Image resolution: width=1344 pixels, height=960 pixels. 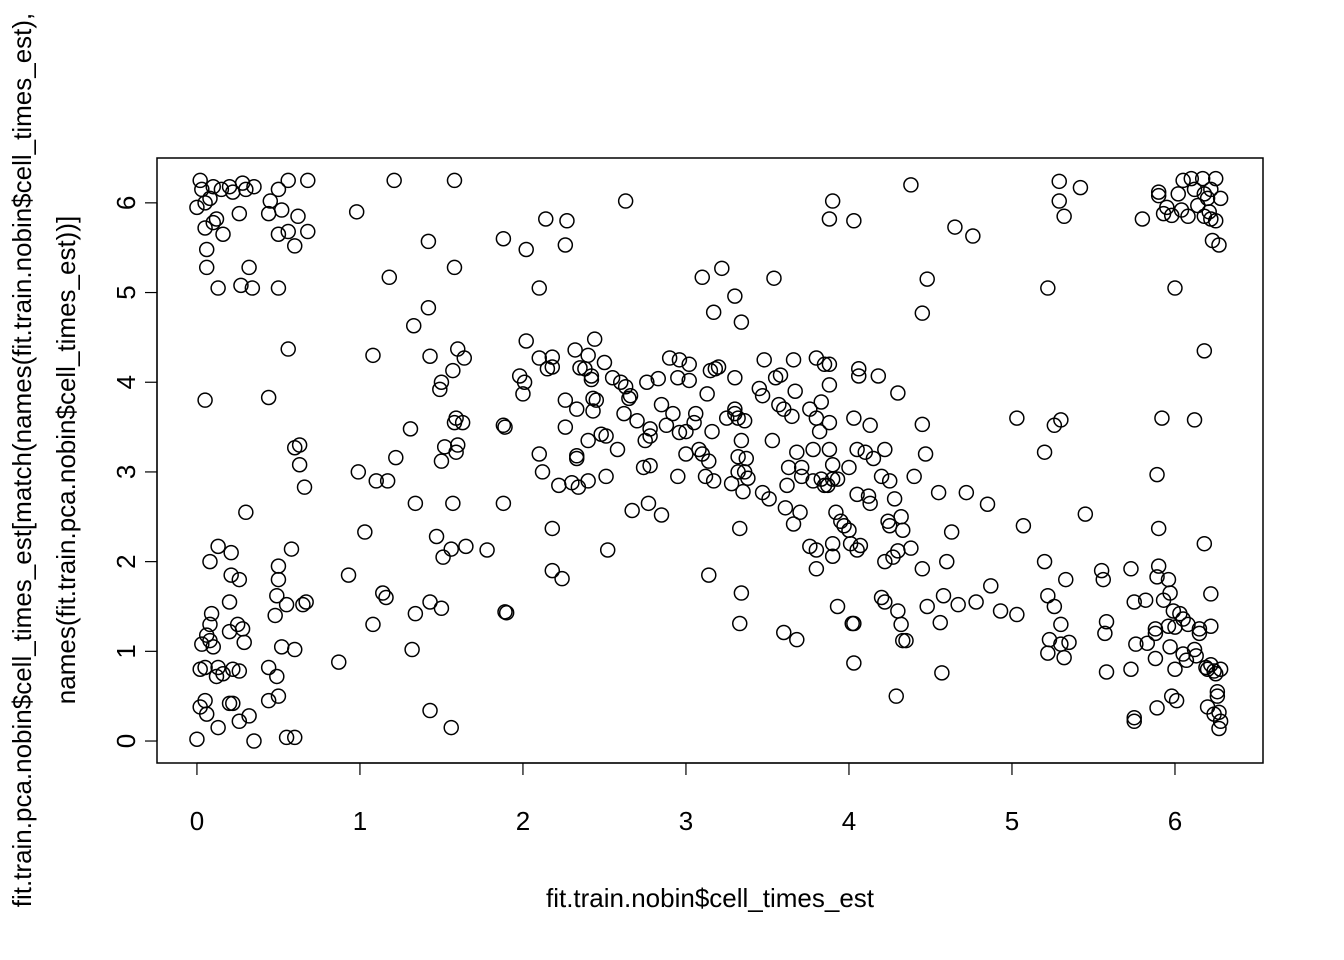 I want to click on x-tick-label: 1, so click(x=360, y=821).